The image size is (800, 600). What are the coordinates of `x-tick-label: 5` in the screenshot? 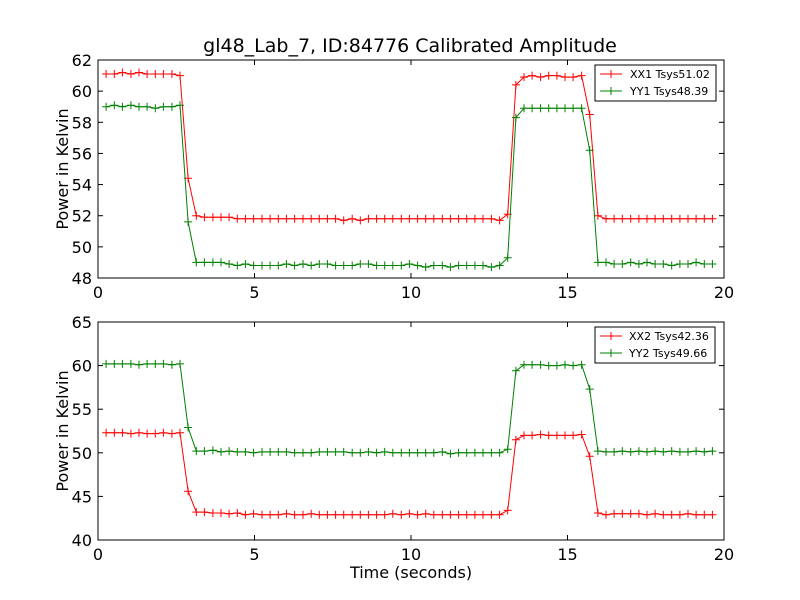 It's located at (254, 292).